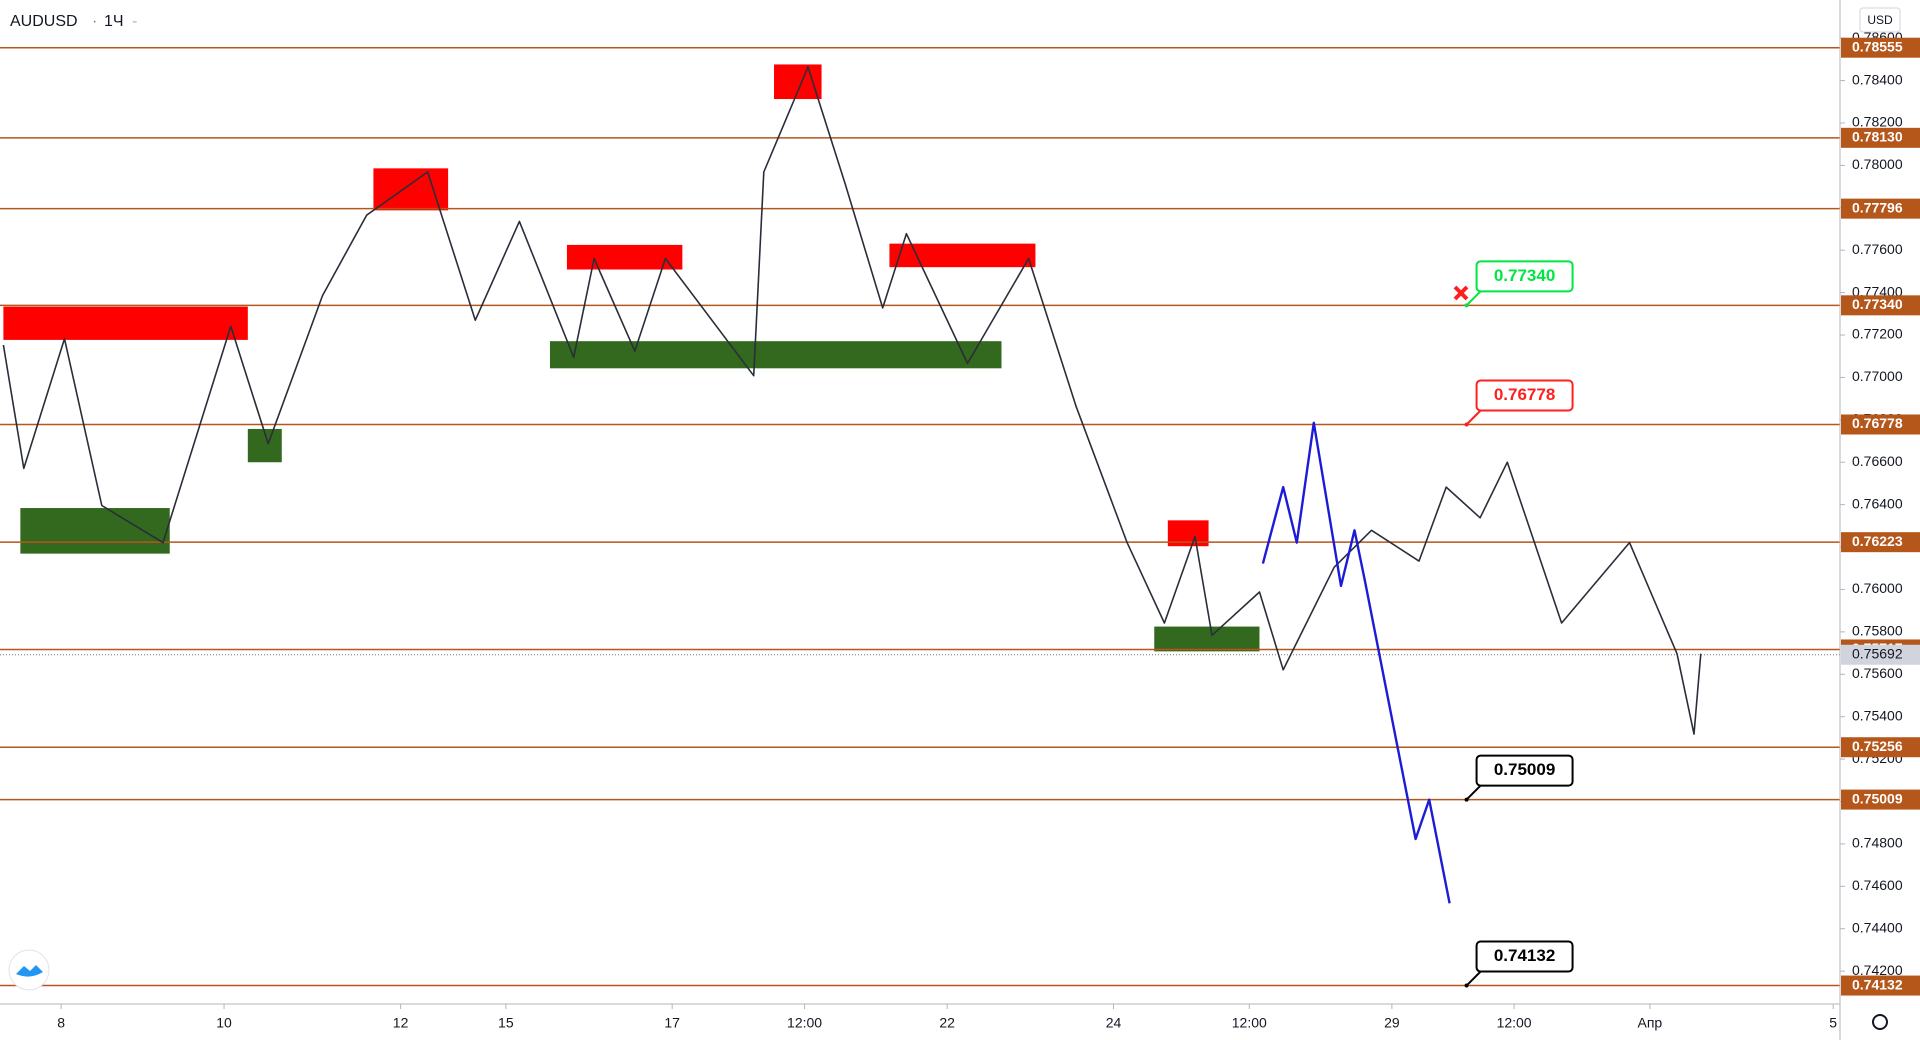 The width and height of the screenshot is (1920, 1040). I want to click on callout-label: 0.76778, so click(1524, 394).